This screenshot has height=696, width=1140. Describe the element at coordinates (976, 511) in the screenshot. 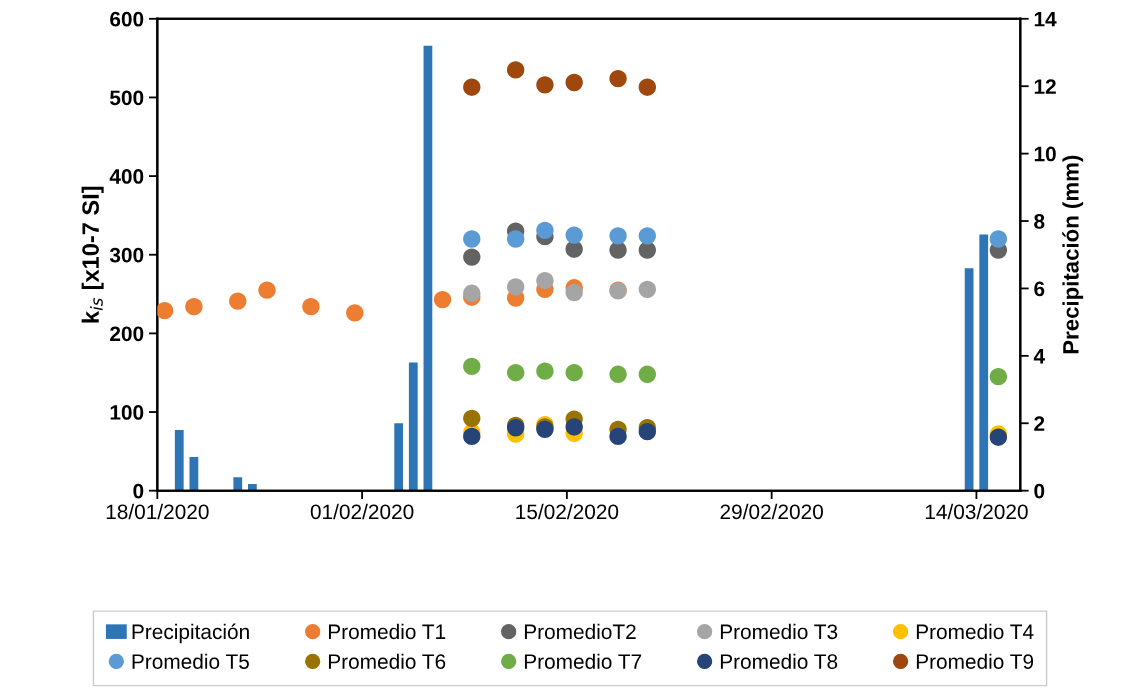

I see `x-tick-label: 14/03/2020` at that location.